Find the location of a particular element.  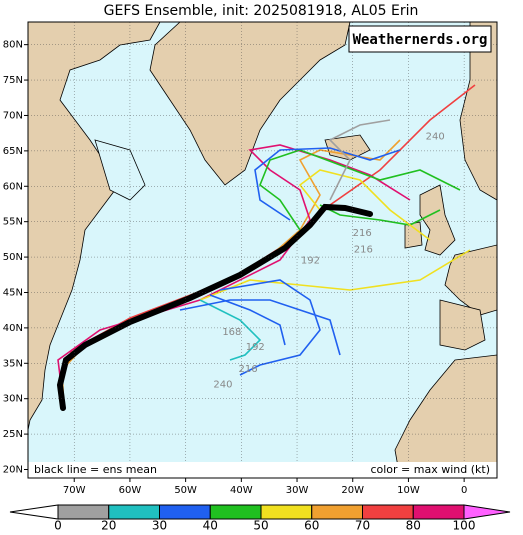

color-note: color = max wind (kt) is located at coordinates (430, 469).